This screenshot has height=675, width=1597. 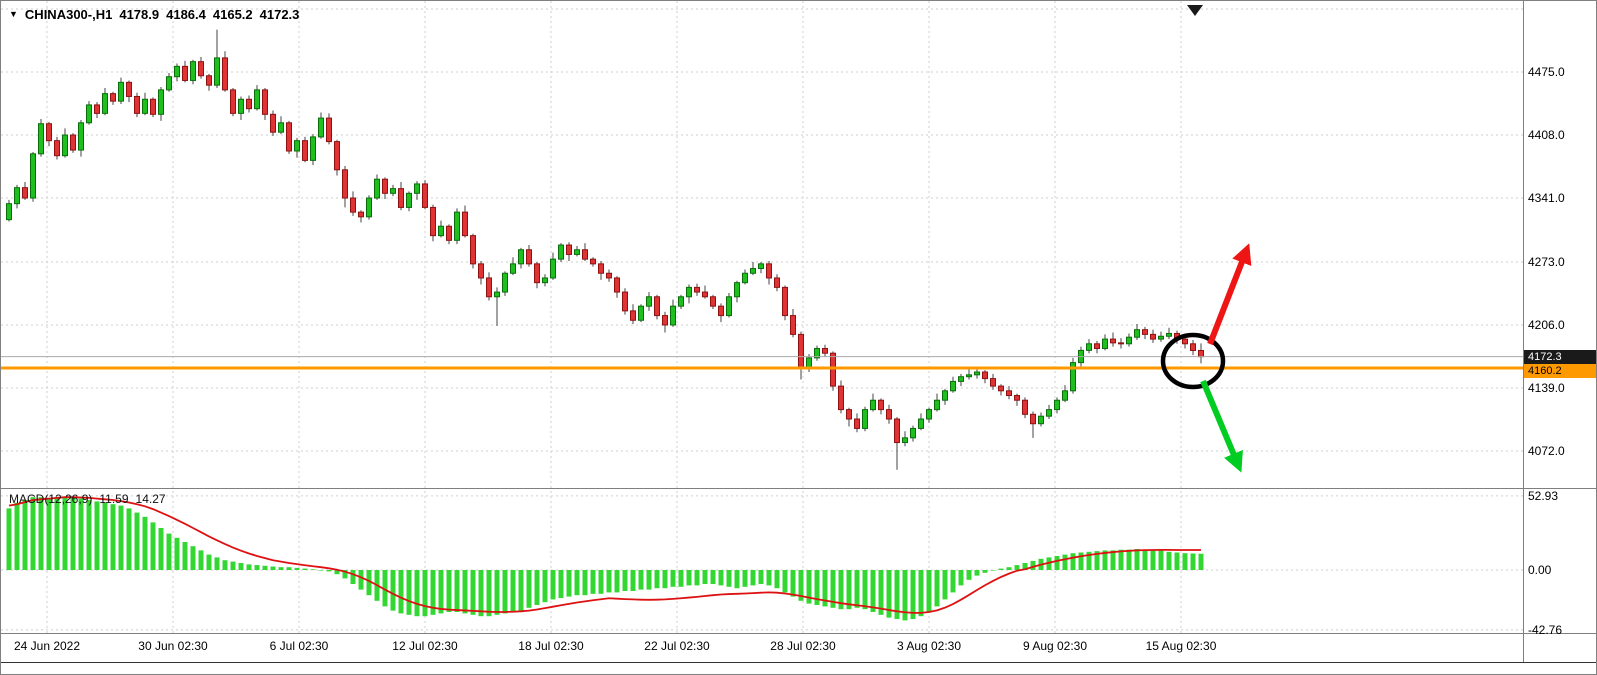 I want to click on bearish-scenario-arrow, so click(x=1221, y=426).